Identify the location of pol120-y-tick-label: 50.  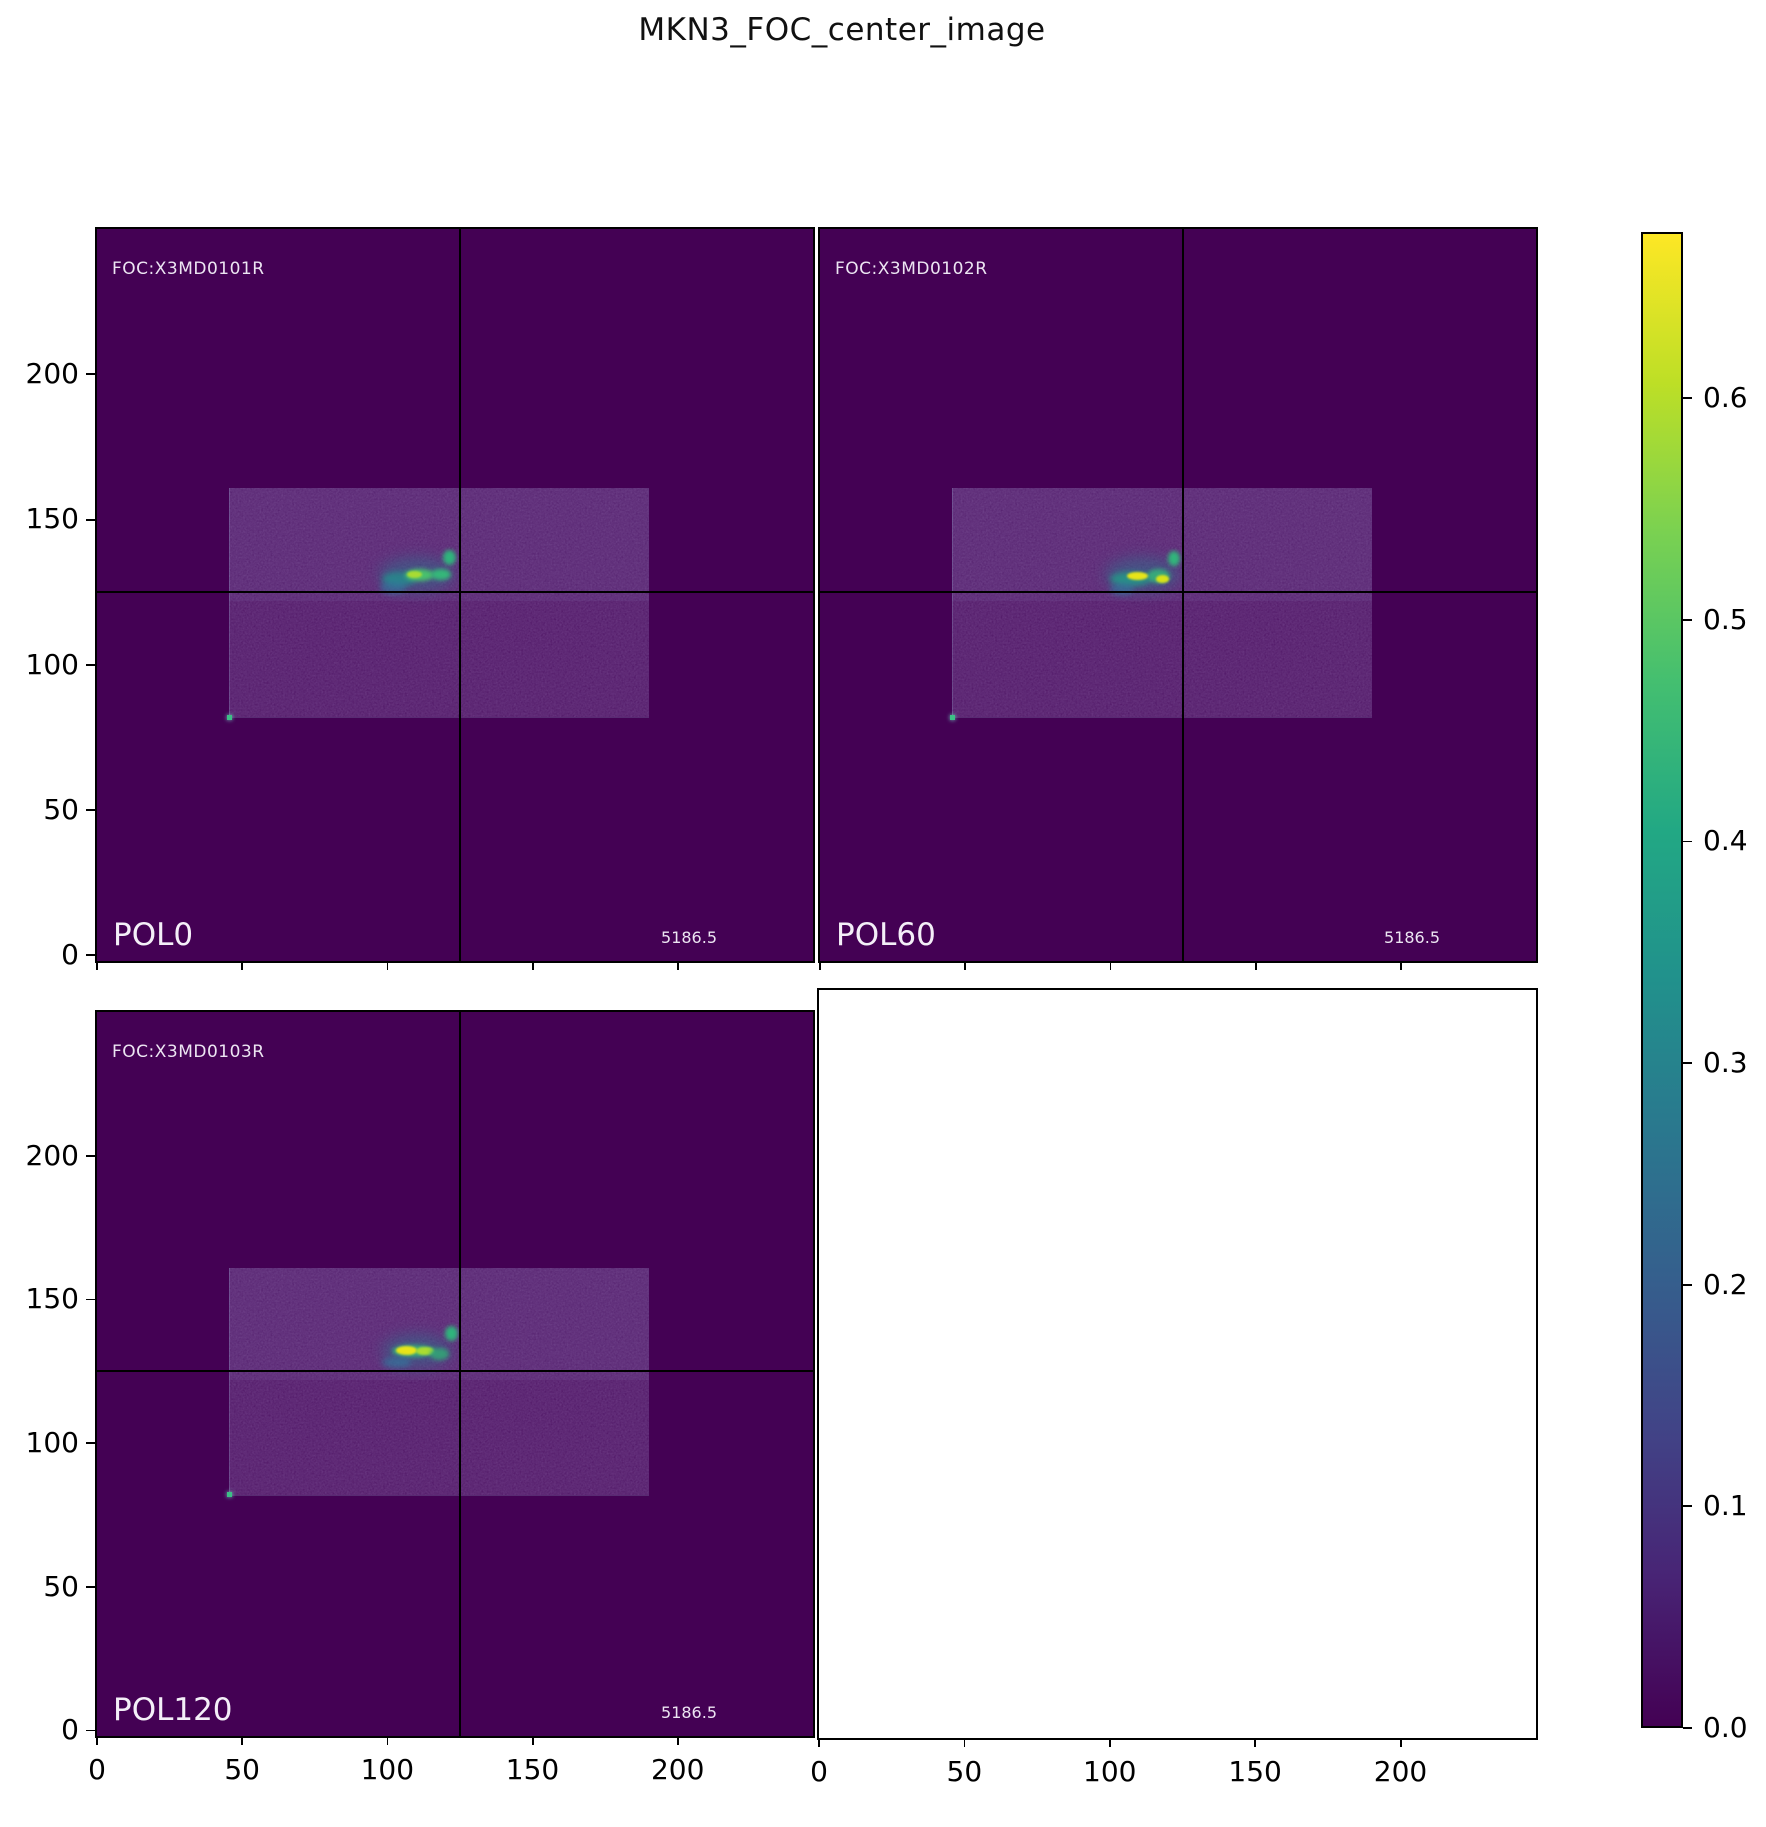
(61, 1586).